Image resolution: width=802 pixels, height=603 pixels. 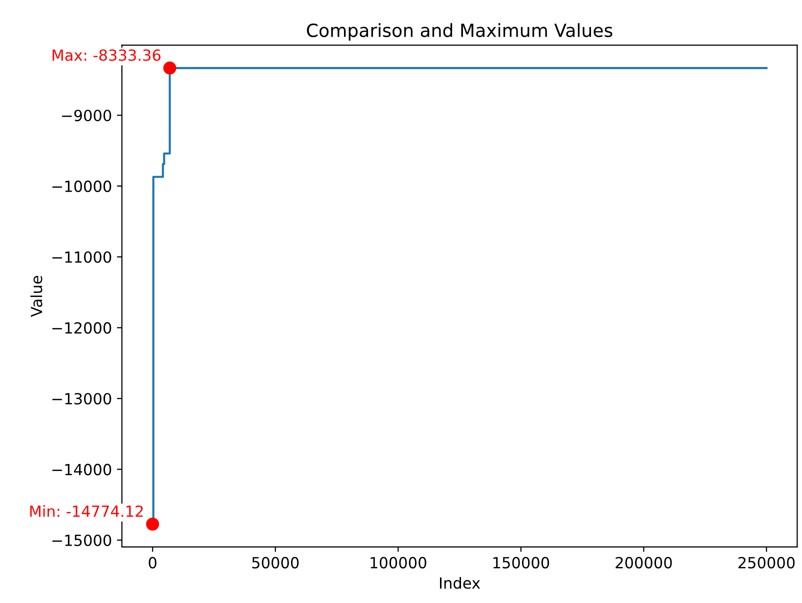 What do you see at coordinates (460, 582) in the screenshot?
I see `x-axis-title: Index` at bounding box center [460, 582].